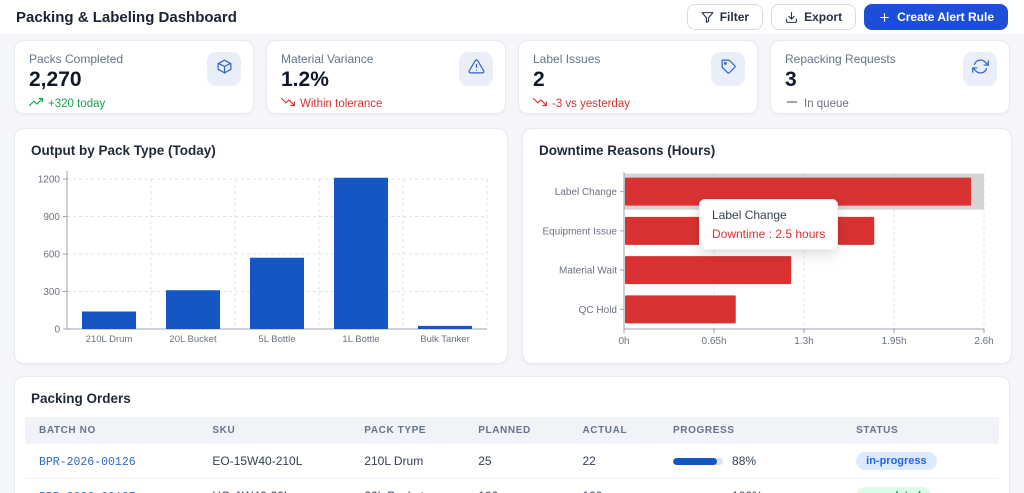 The image size is (1024, 493). Describe the element at coordinates (623, 341) in the screenshot. I see `svg-text: 0h` at that location.